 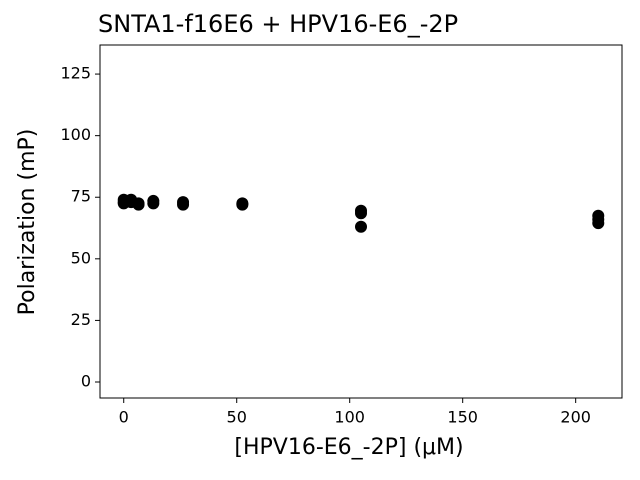 What do you see at coordinates (27, 222) in the screenshot?
I see `y-axis-label: Polarization (mP)` at bounding box center [27, 222].